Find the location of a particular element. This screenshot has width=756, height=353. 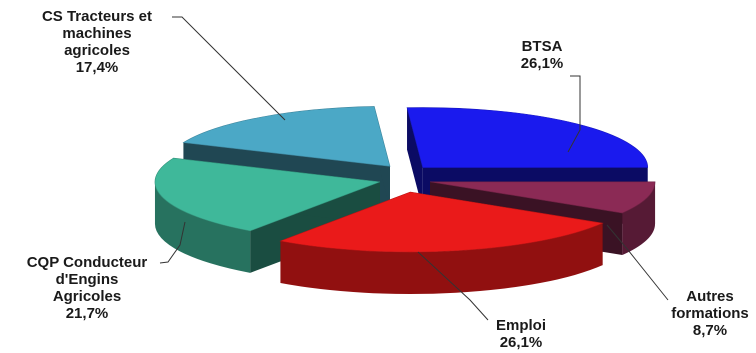

leader-line-btsa is located at coordinates (574, 114).